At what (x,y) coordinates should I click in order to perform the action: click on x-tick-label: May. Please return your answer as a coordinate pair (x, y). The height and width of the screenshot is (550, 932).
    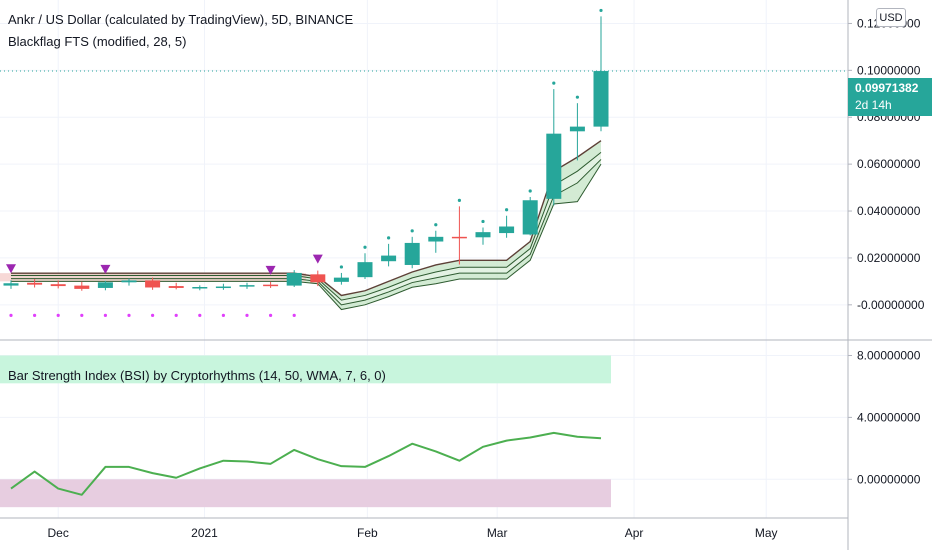
    Looking at the image, I should click on (766, 533).